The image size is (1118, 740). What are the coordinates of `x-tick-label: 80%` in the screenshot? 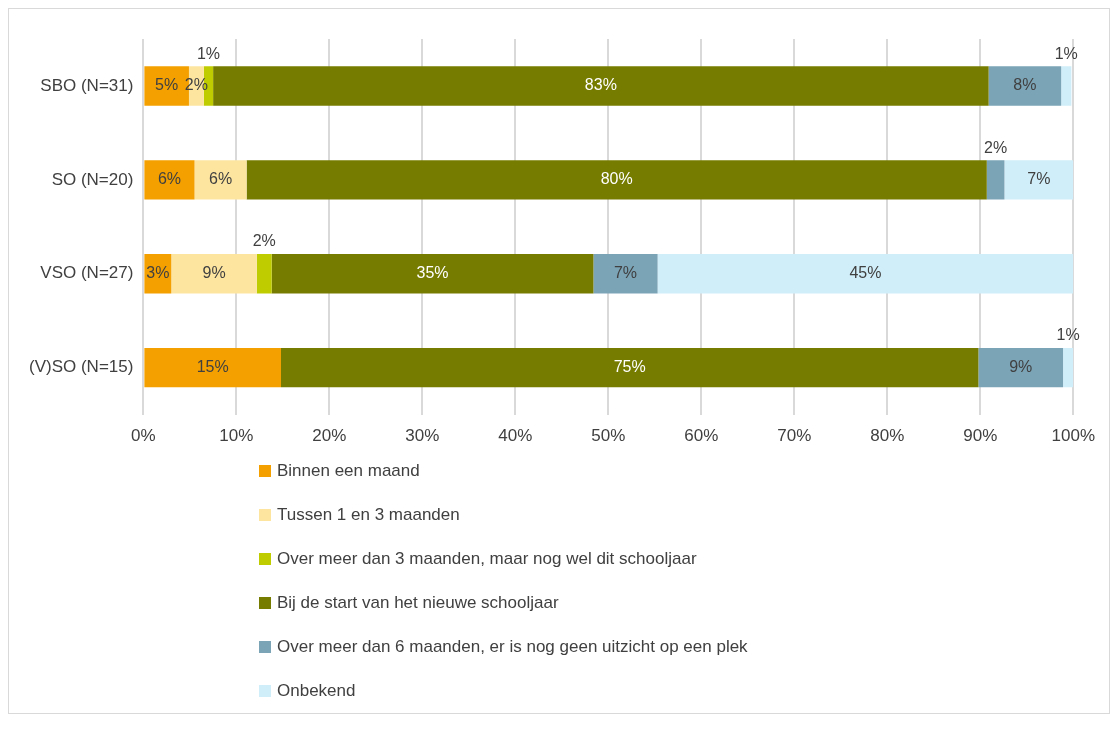 It's located at (887, 436).